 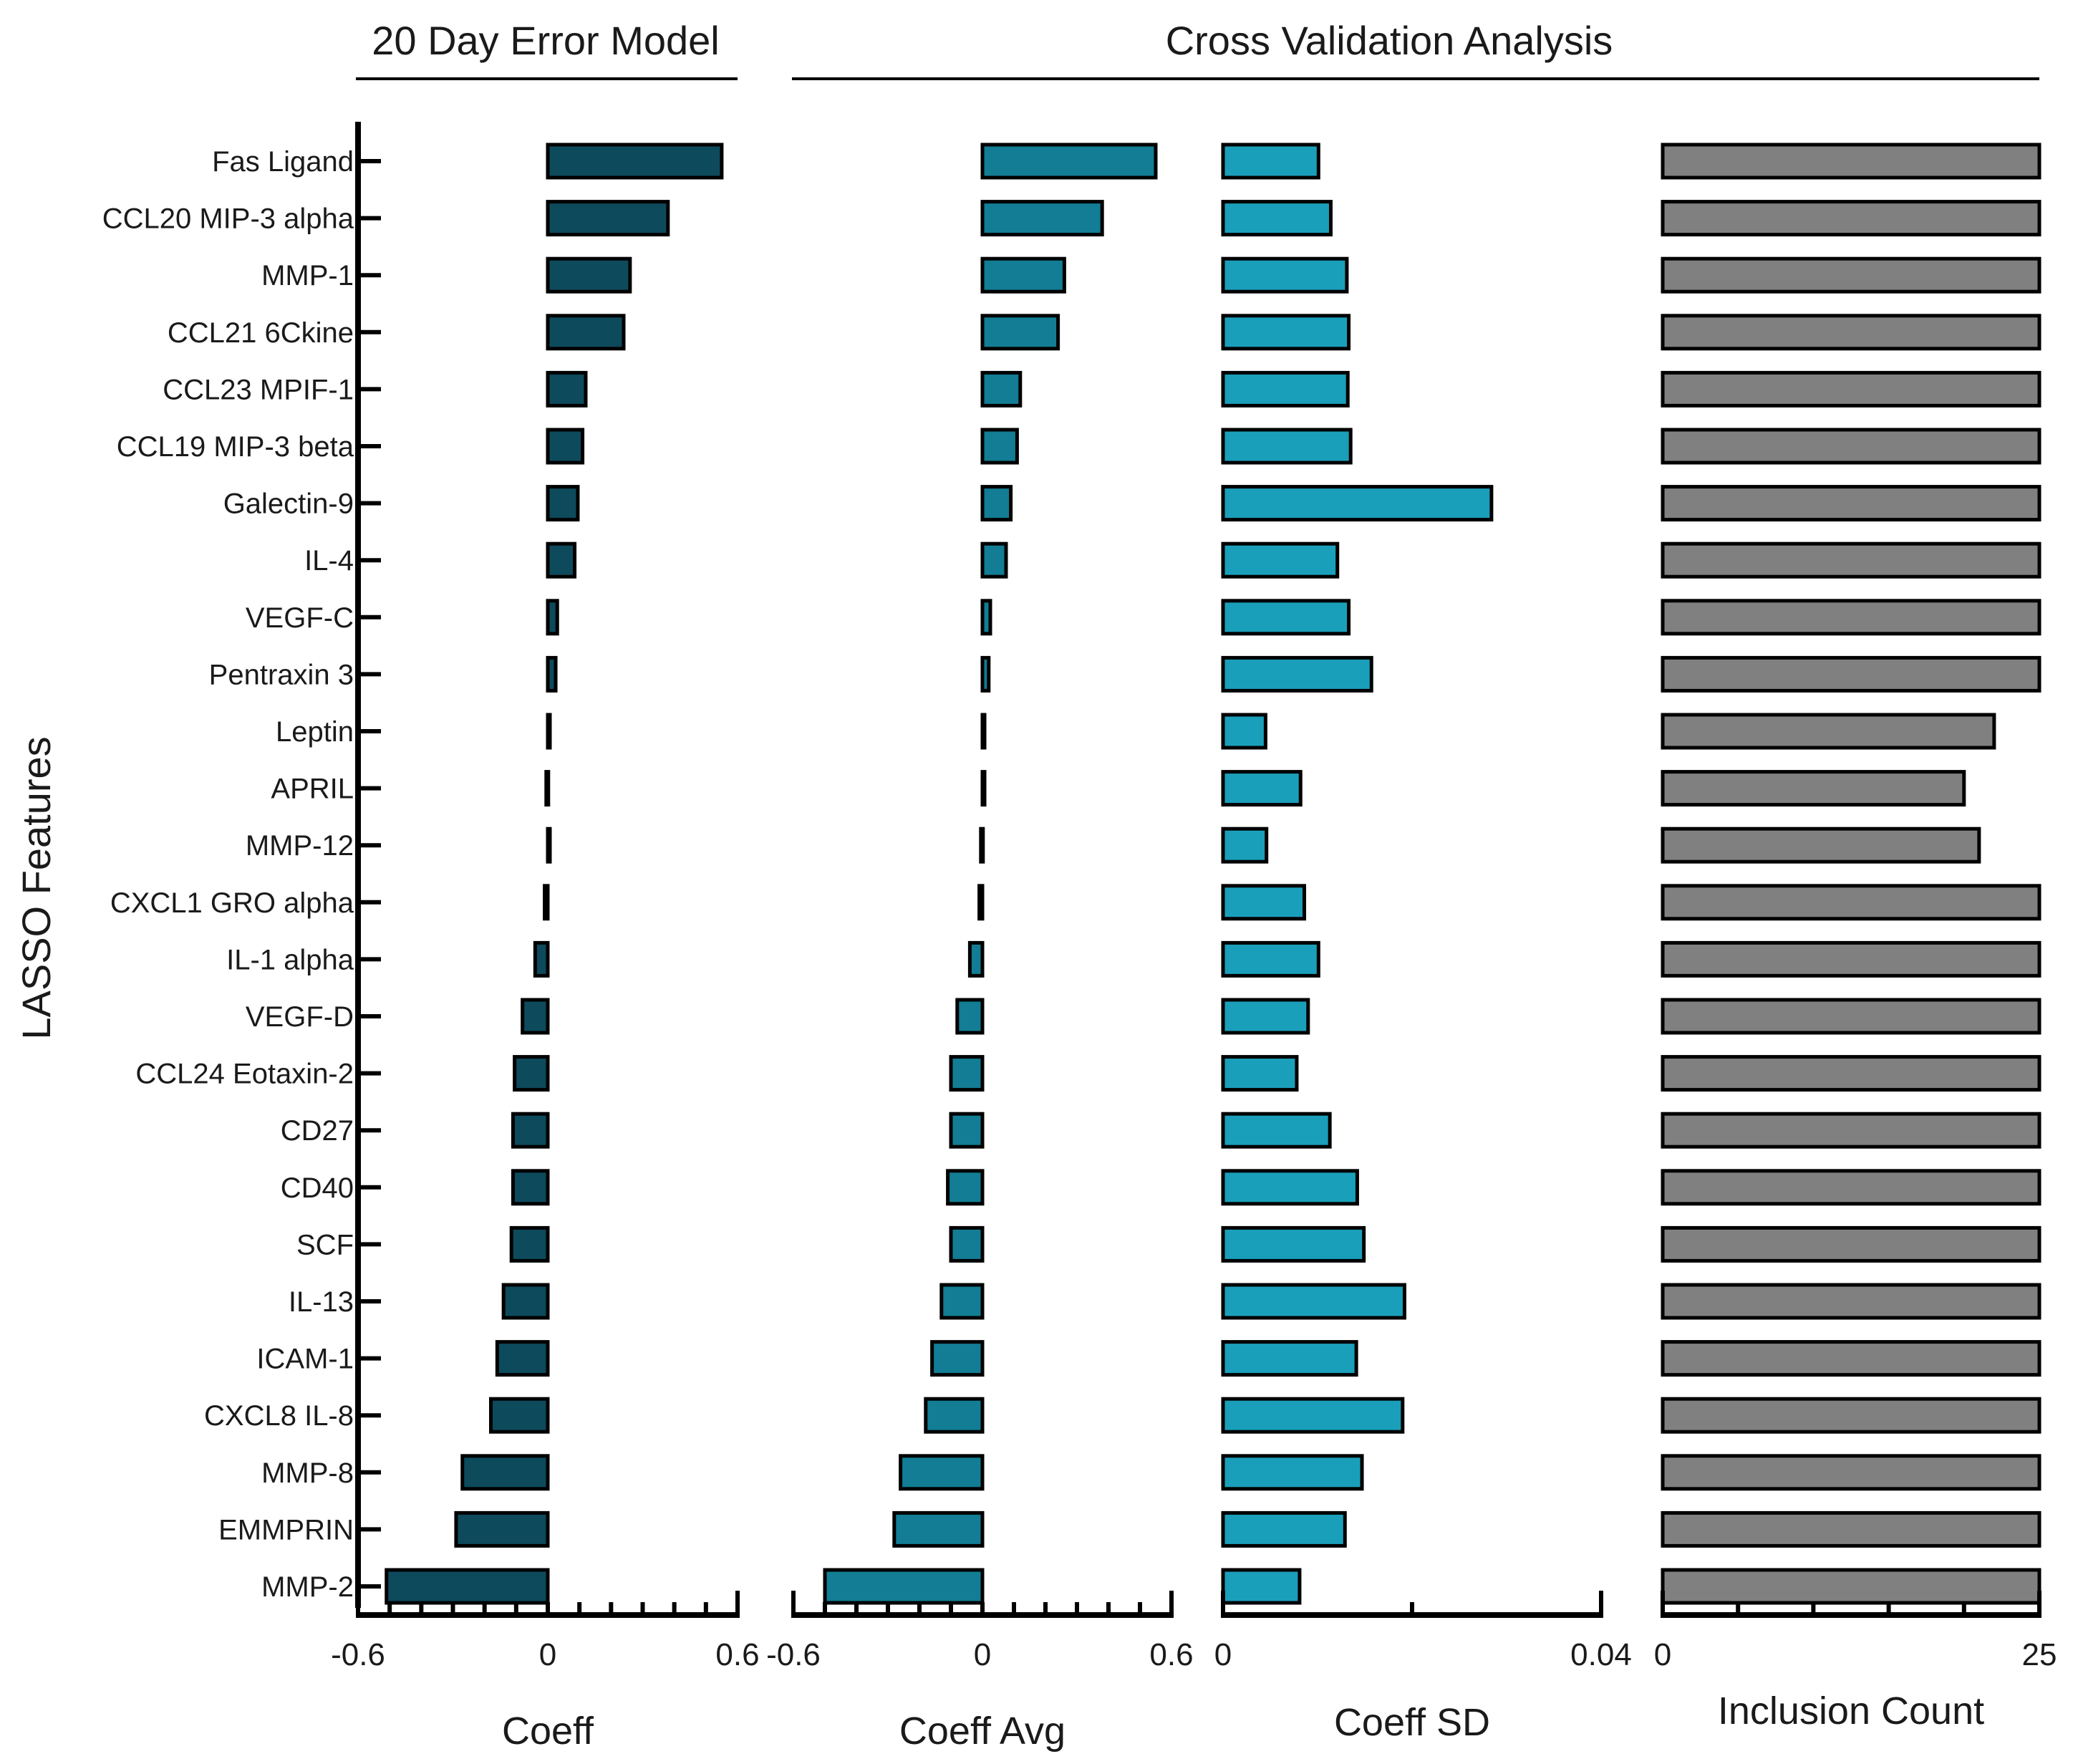 What do you see at coordinates (258, 390) in the screenshot?
I see `feature-label: CCL23 MPIF-1` at bounding box center [258, 390].